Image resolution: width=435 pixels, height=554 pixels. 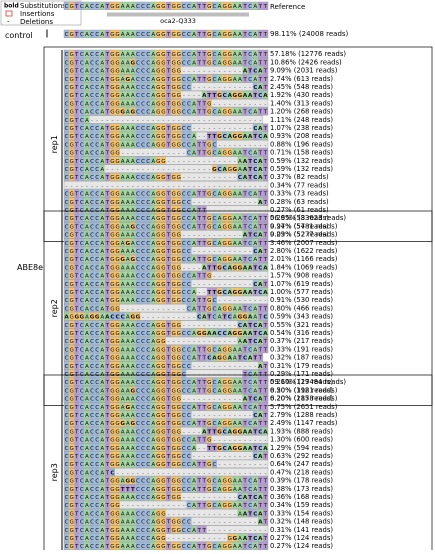 What do you see at coordinates (301, 87) in the screenshot?
I see `allele-frequency: 2.45% (548 reads)` at bounding box center [301, 87].